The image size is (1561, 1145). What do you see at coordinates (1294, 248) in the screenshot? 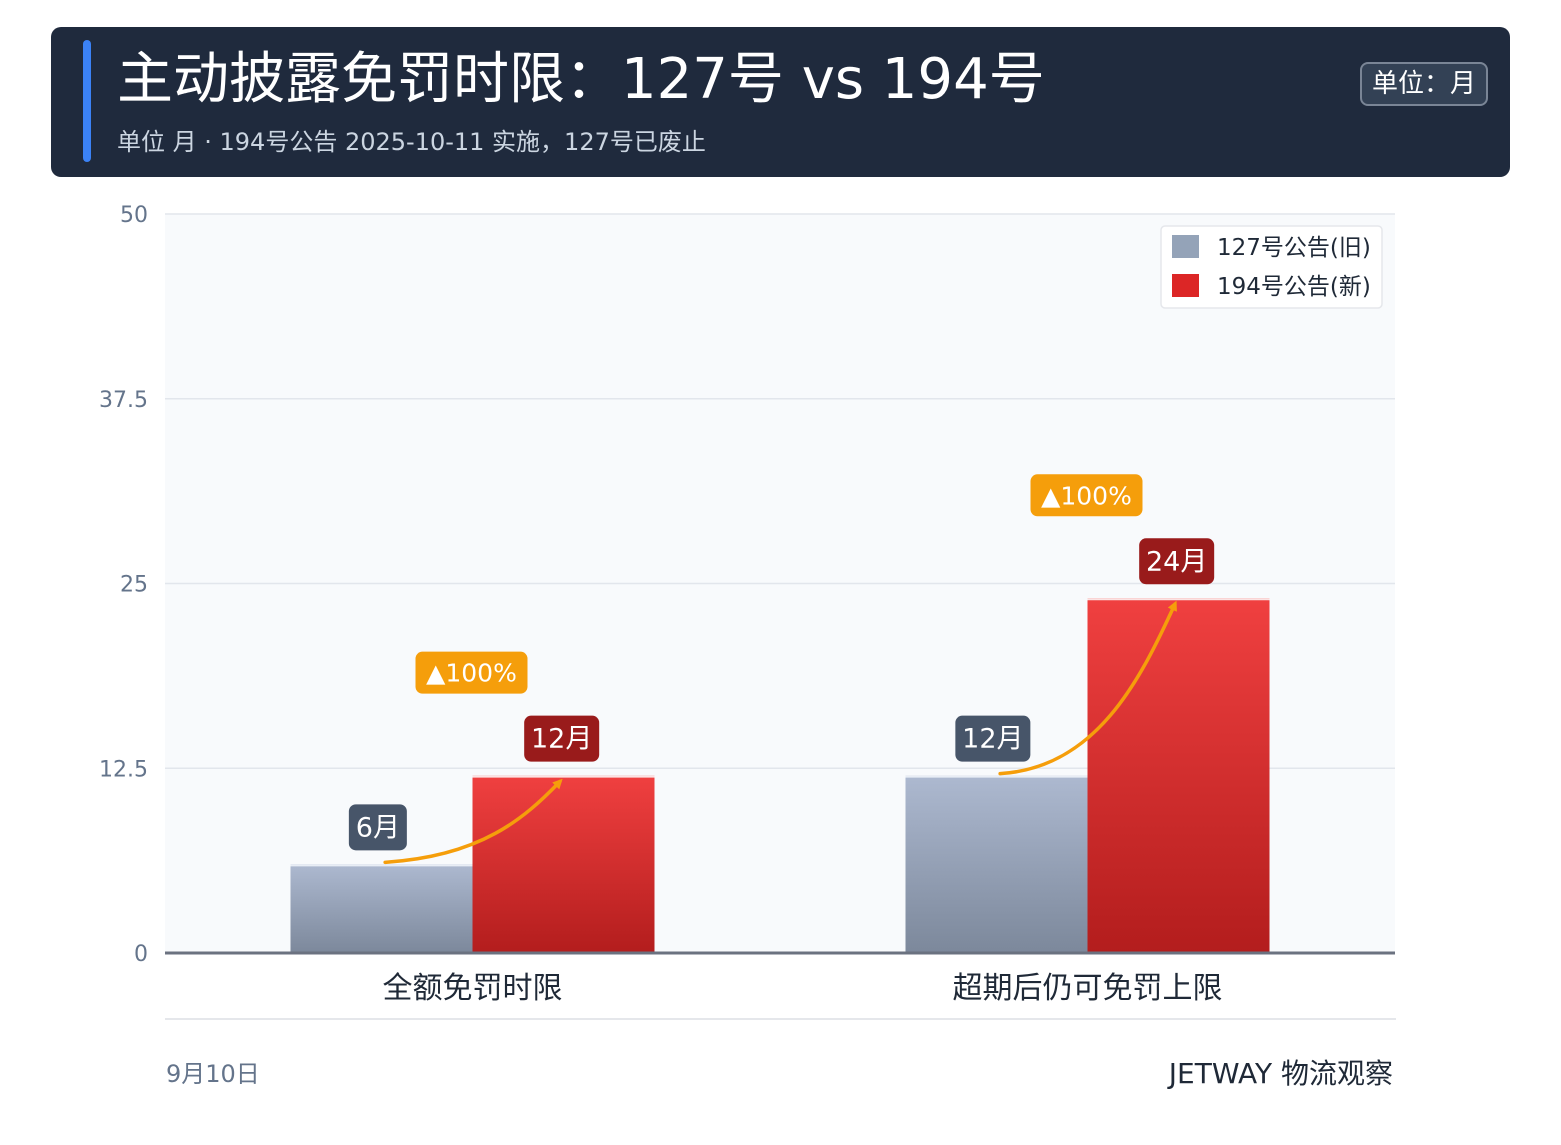
I see `legend-label-0: 127号公告(旧)` at bounding box center [1294, 248].